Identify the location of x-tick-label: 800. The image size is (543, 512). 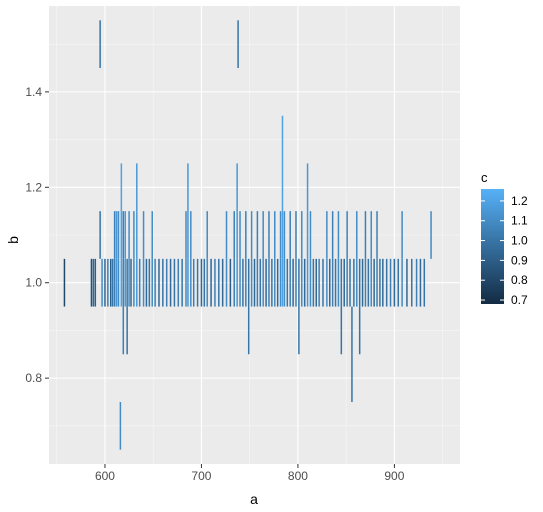
(298, 476).